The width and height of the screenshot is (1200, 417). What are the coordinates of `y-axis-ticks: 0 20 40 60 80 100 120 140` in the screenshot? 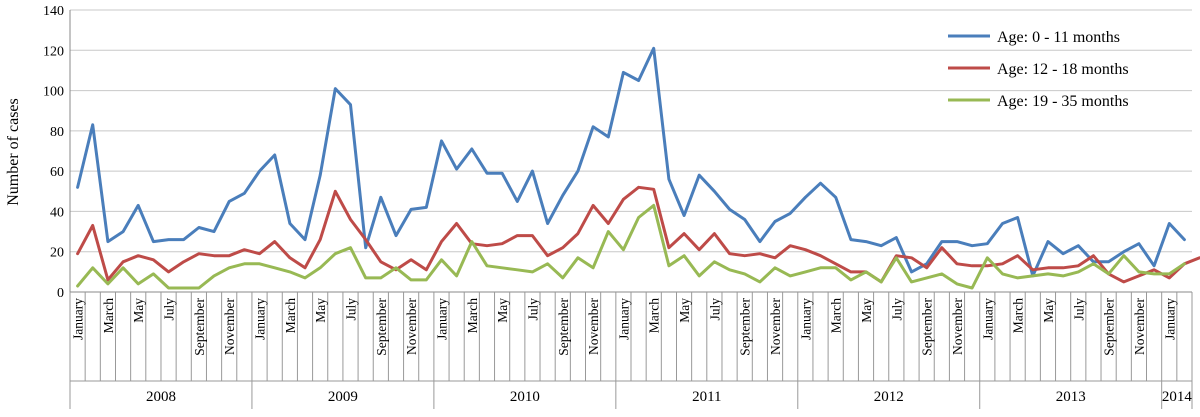 It's located at (53, 152).